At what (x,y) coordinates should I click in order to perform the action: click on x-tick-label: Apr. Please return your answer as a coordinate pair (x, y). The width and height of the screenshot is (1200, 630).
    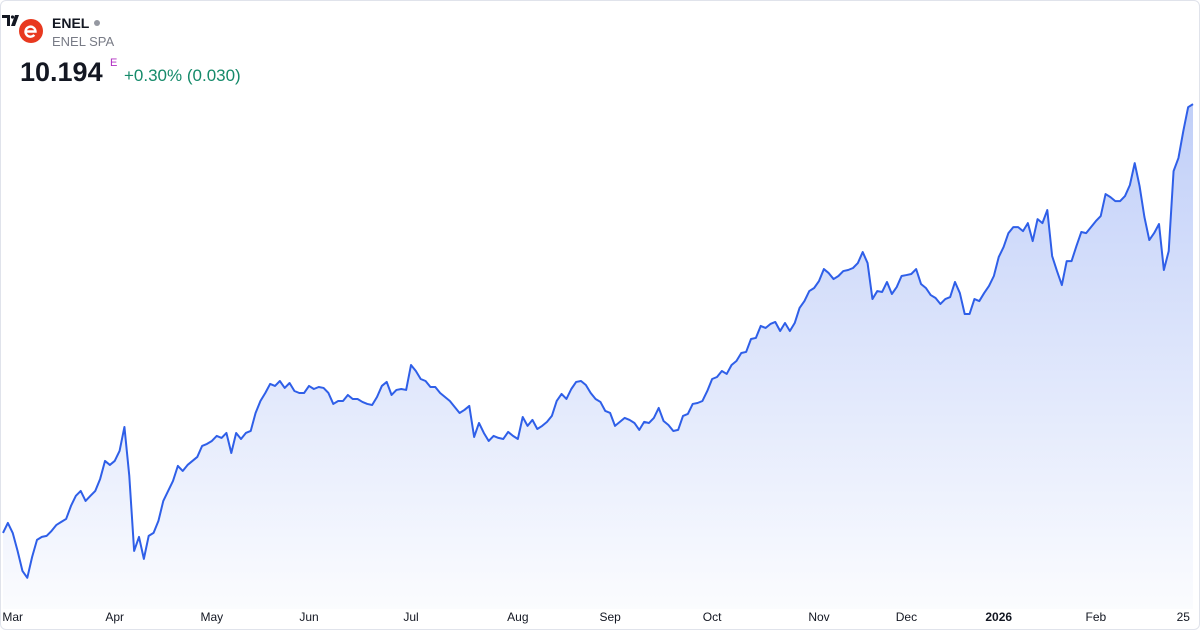
    Looking at the image, I should click on (114, 617).